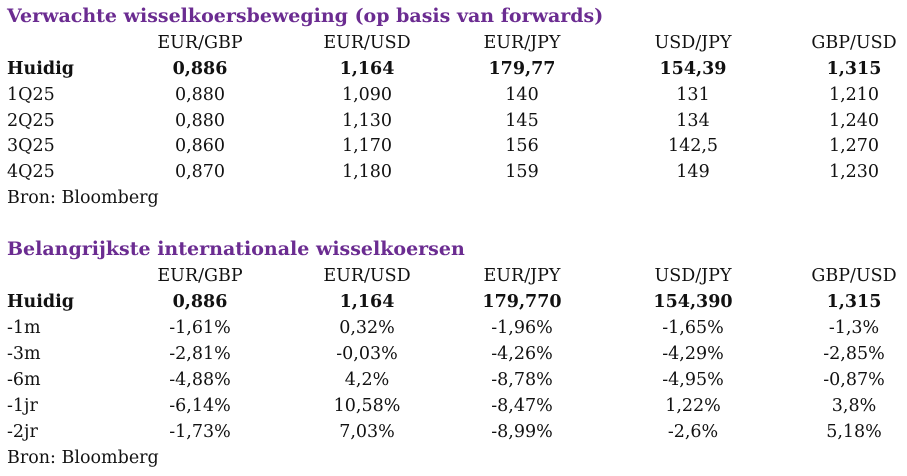  Describe the element at coordinates (367, 43) in the screenshot. I see `forwards-header-eur-usd: EUR/USD` at that location.